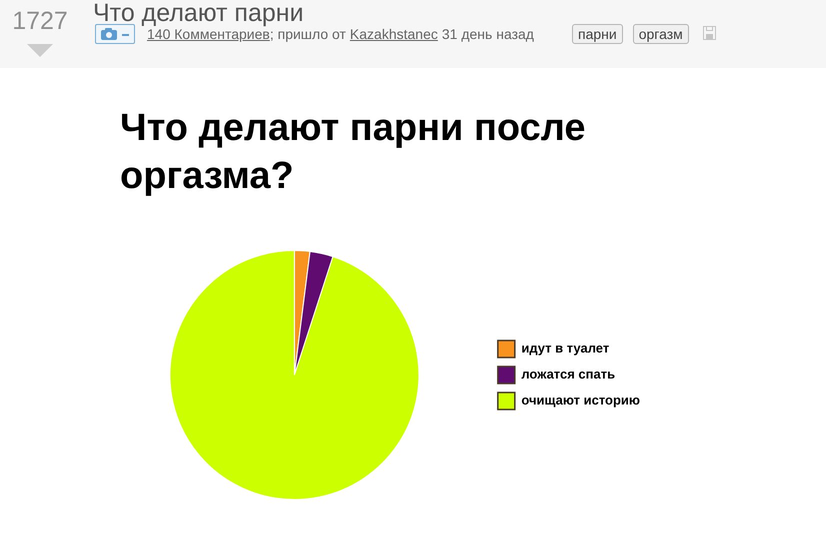 This screenshot has height=557, width=826. What do you see at coordinates (568, 374) in the screenshot?
I see `legend-label: ложатся спать` at bounding box center [568, 374].